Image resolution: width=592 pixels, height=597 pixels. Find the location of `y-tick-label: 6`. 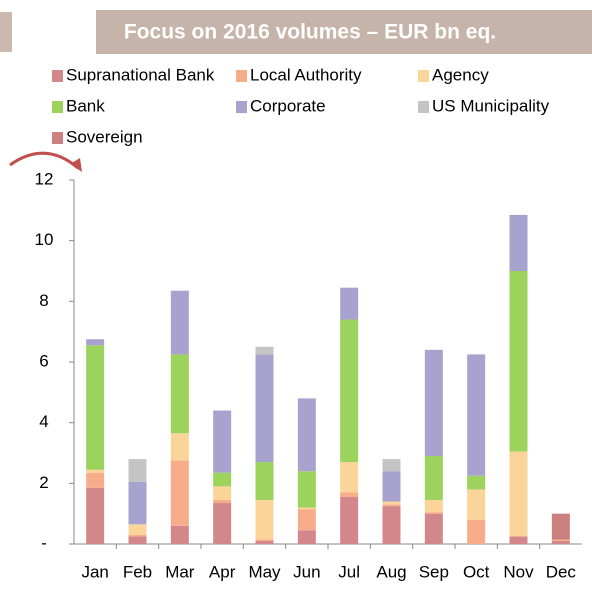

y-tick-label: 6 is located at coordinates (43, 360).